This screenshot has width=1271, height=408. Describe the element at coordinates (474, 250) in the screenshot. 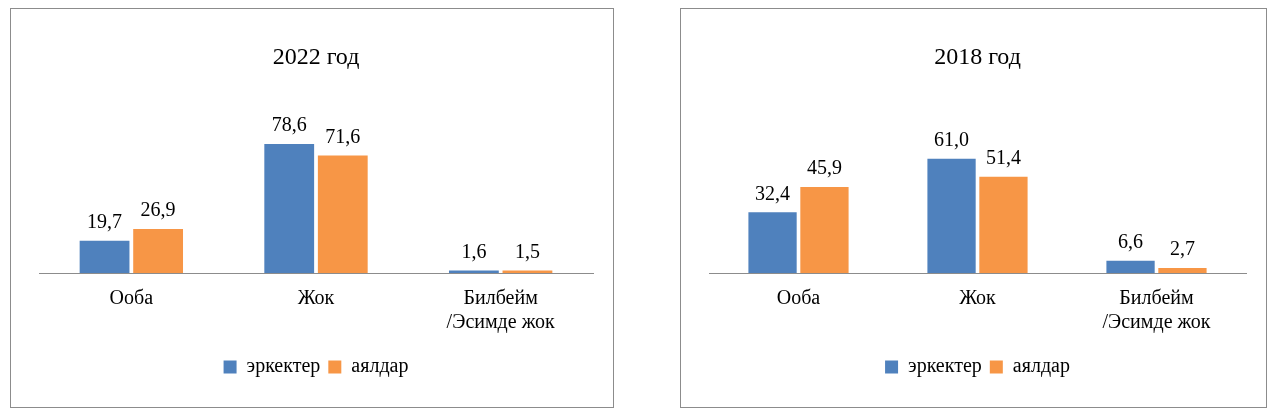

I see `data-label: 1,6` at that location.